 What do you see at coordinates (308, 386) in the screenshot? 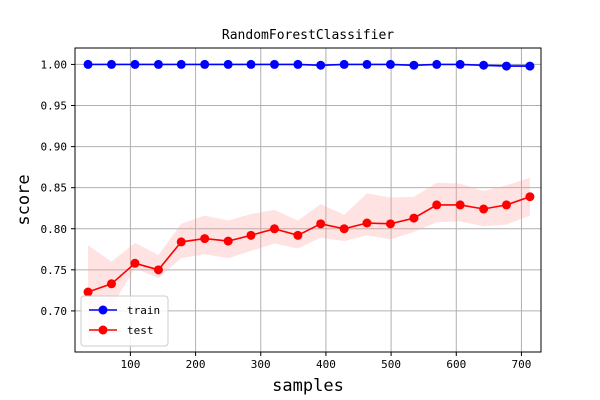
I see `x-axis-label: samples` at bounding box center [308, 386].